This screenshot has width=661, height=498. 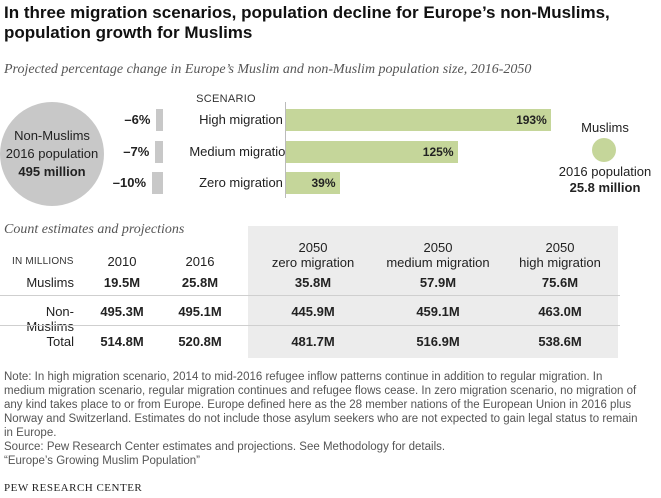 I want to click on table-cell: 25.8M, so click(x=200, y=282).